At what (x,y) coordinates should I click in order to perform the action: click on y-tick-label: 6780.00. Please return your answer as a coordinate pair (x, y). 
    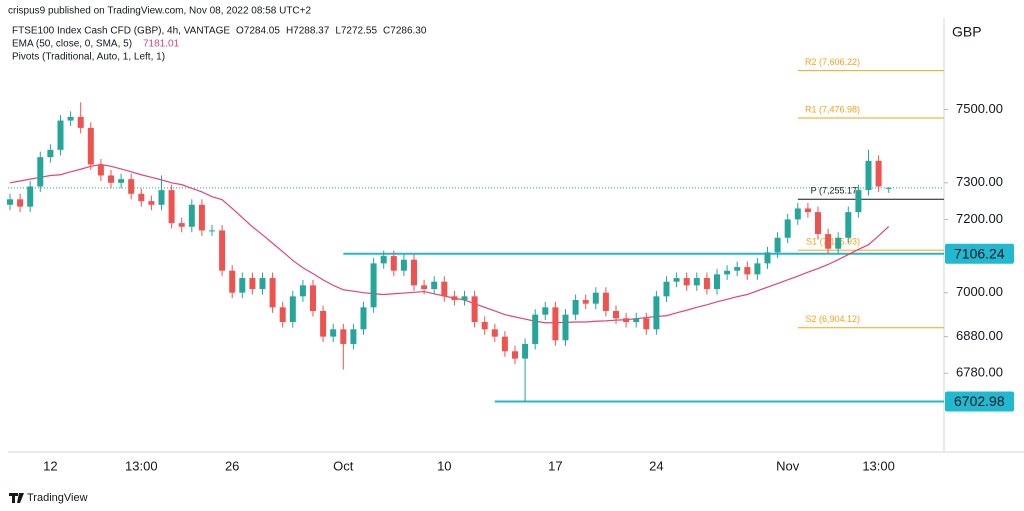
    Looking at the image, I should click on (979, 372).